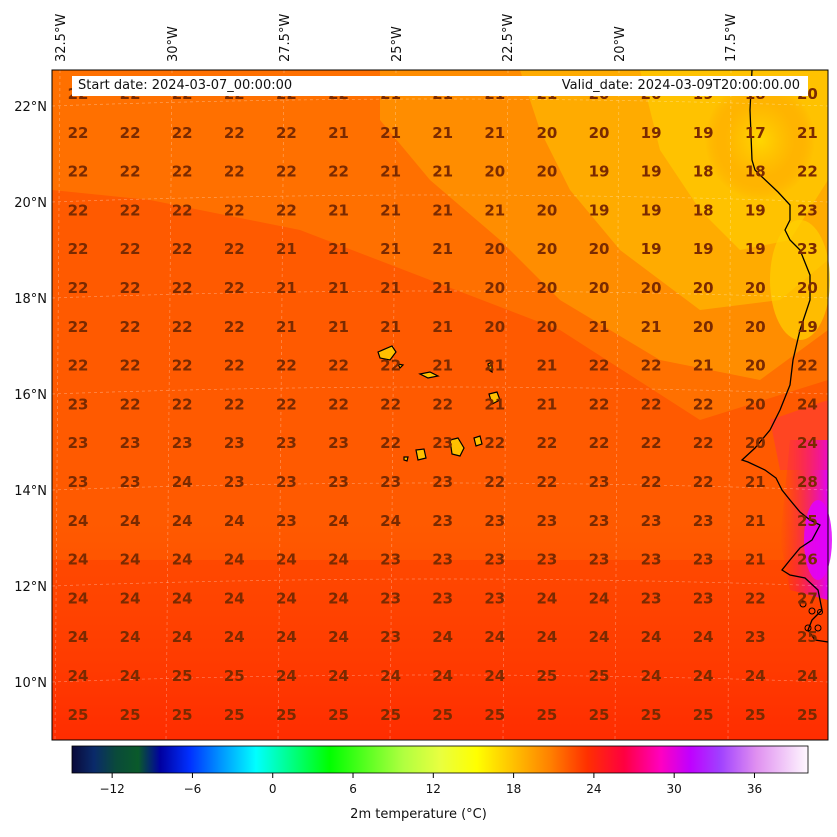  I want to click on lat-label: 10°N, so click(30, 683).